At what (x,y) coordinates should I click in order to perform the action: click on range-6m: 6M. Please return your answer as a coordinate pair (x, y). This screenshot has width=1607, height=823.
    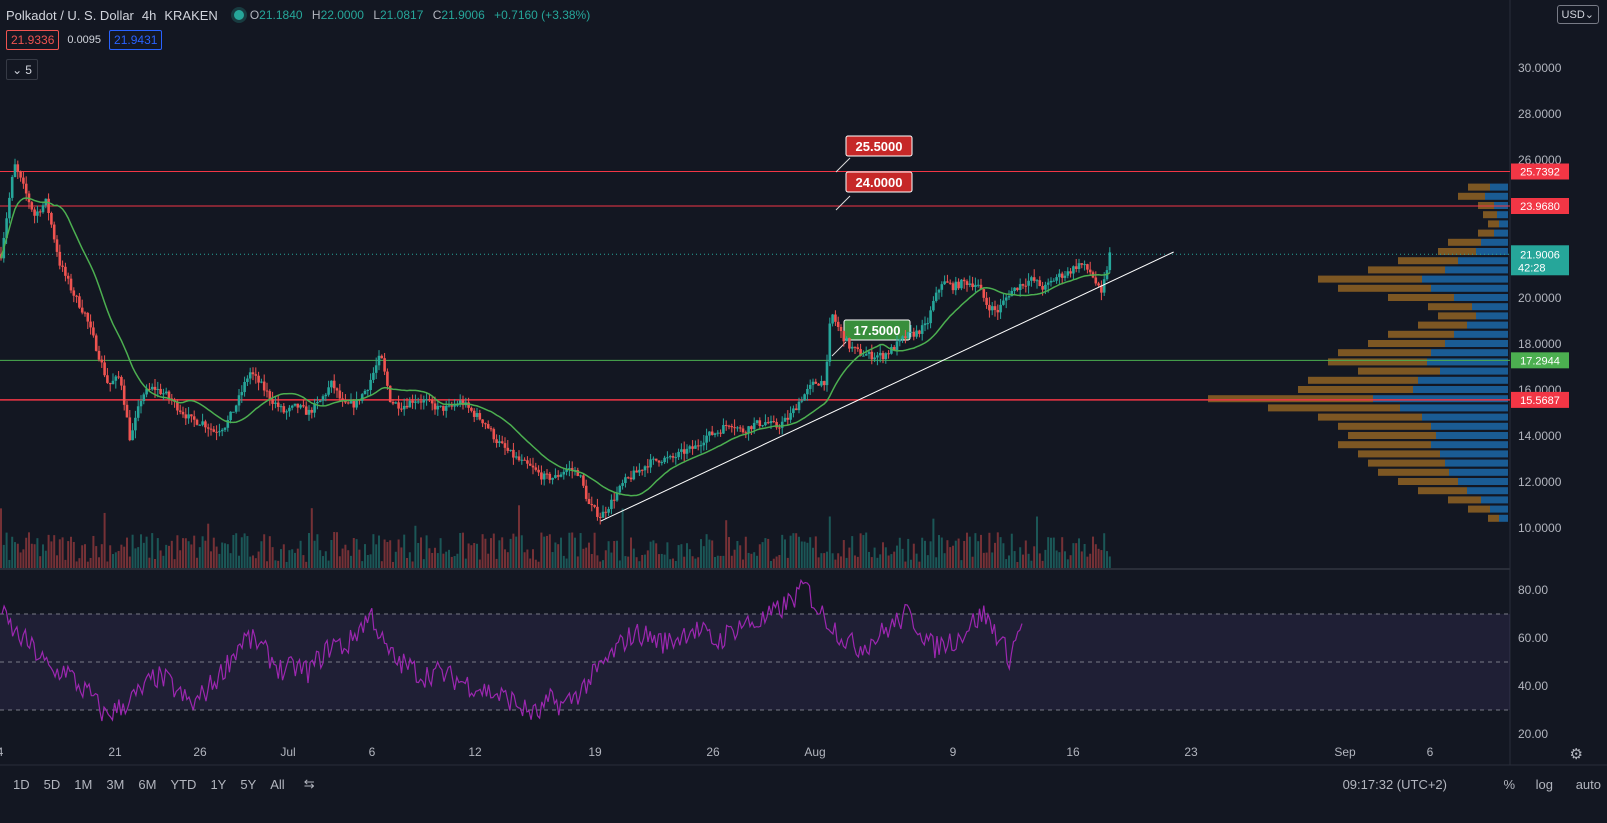
    Looking at the image, I should click on (147, 784).